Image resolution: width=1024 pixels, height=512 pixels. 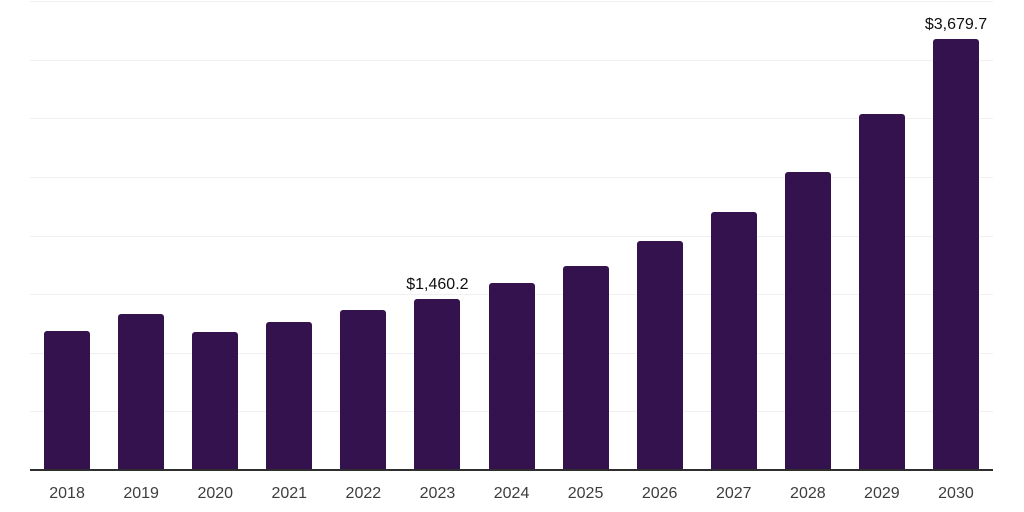 I want to click on bar-2029, so click(x=881, y=292).